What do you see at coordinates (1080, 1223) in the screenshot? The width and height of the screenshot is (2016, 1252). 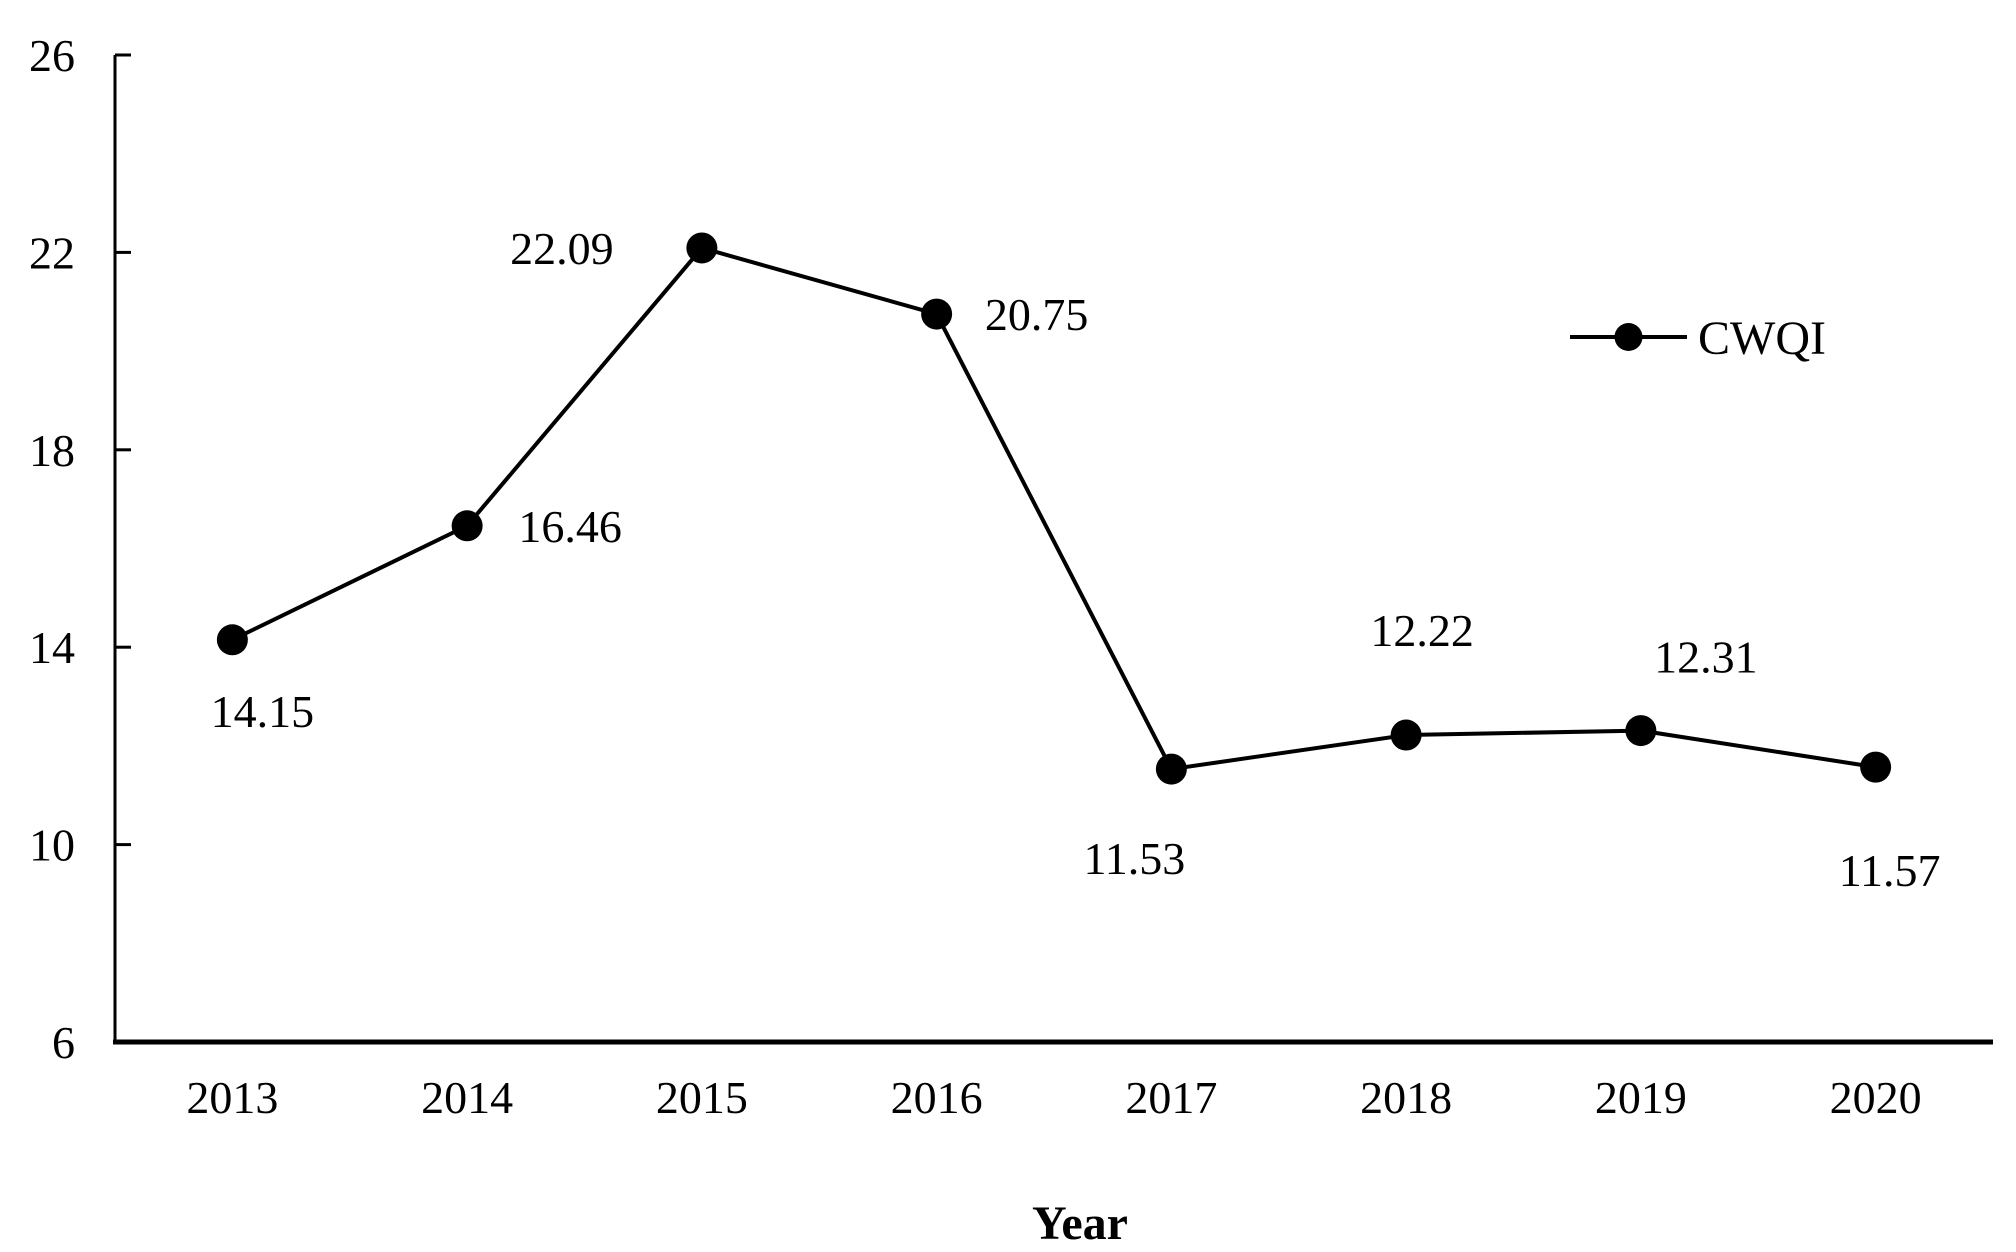 I see `x-axis-title: Year` at bounding box center [1080, 1223].